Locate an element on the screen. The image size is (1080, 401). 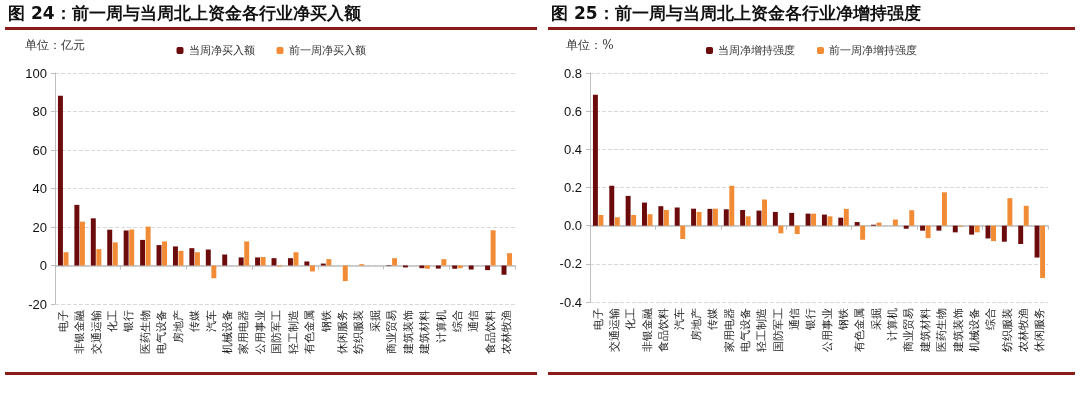
x-tick-label: 电子 is located at coordinates (63, 321).